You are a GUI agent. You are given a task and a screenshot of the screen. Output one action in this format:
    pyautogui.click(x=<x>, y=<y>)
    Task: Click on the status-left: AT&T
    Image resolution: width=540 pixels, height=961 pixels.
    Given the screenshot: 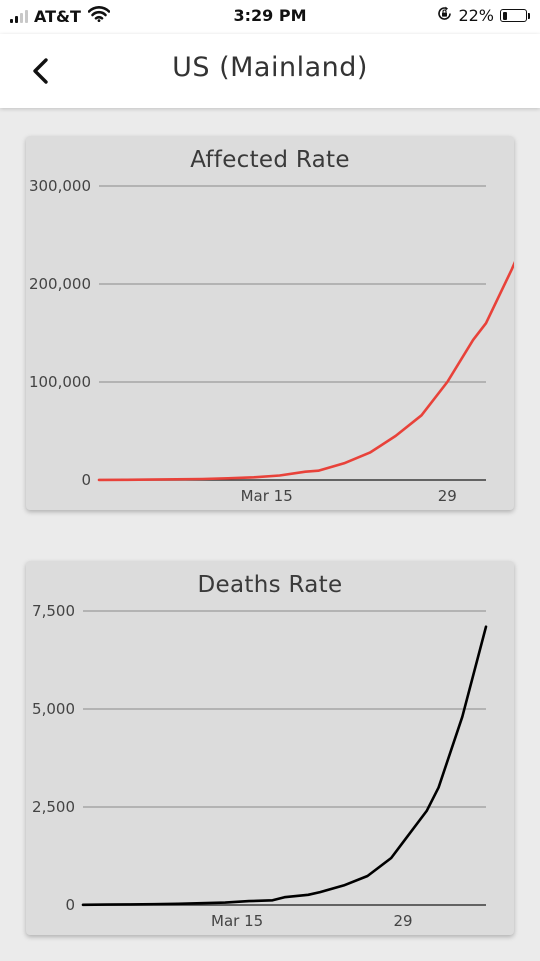 What is the action you would take?
    pyautogui.click(x=60, y=16)
    